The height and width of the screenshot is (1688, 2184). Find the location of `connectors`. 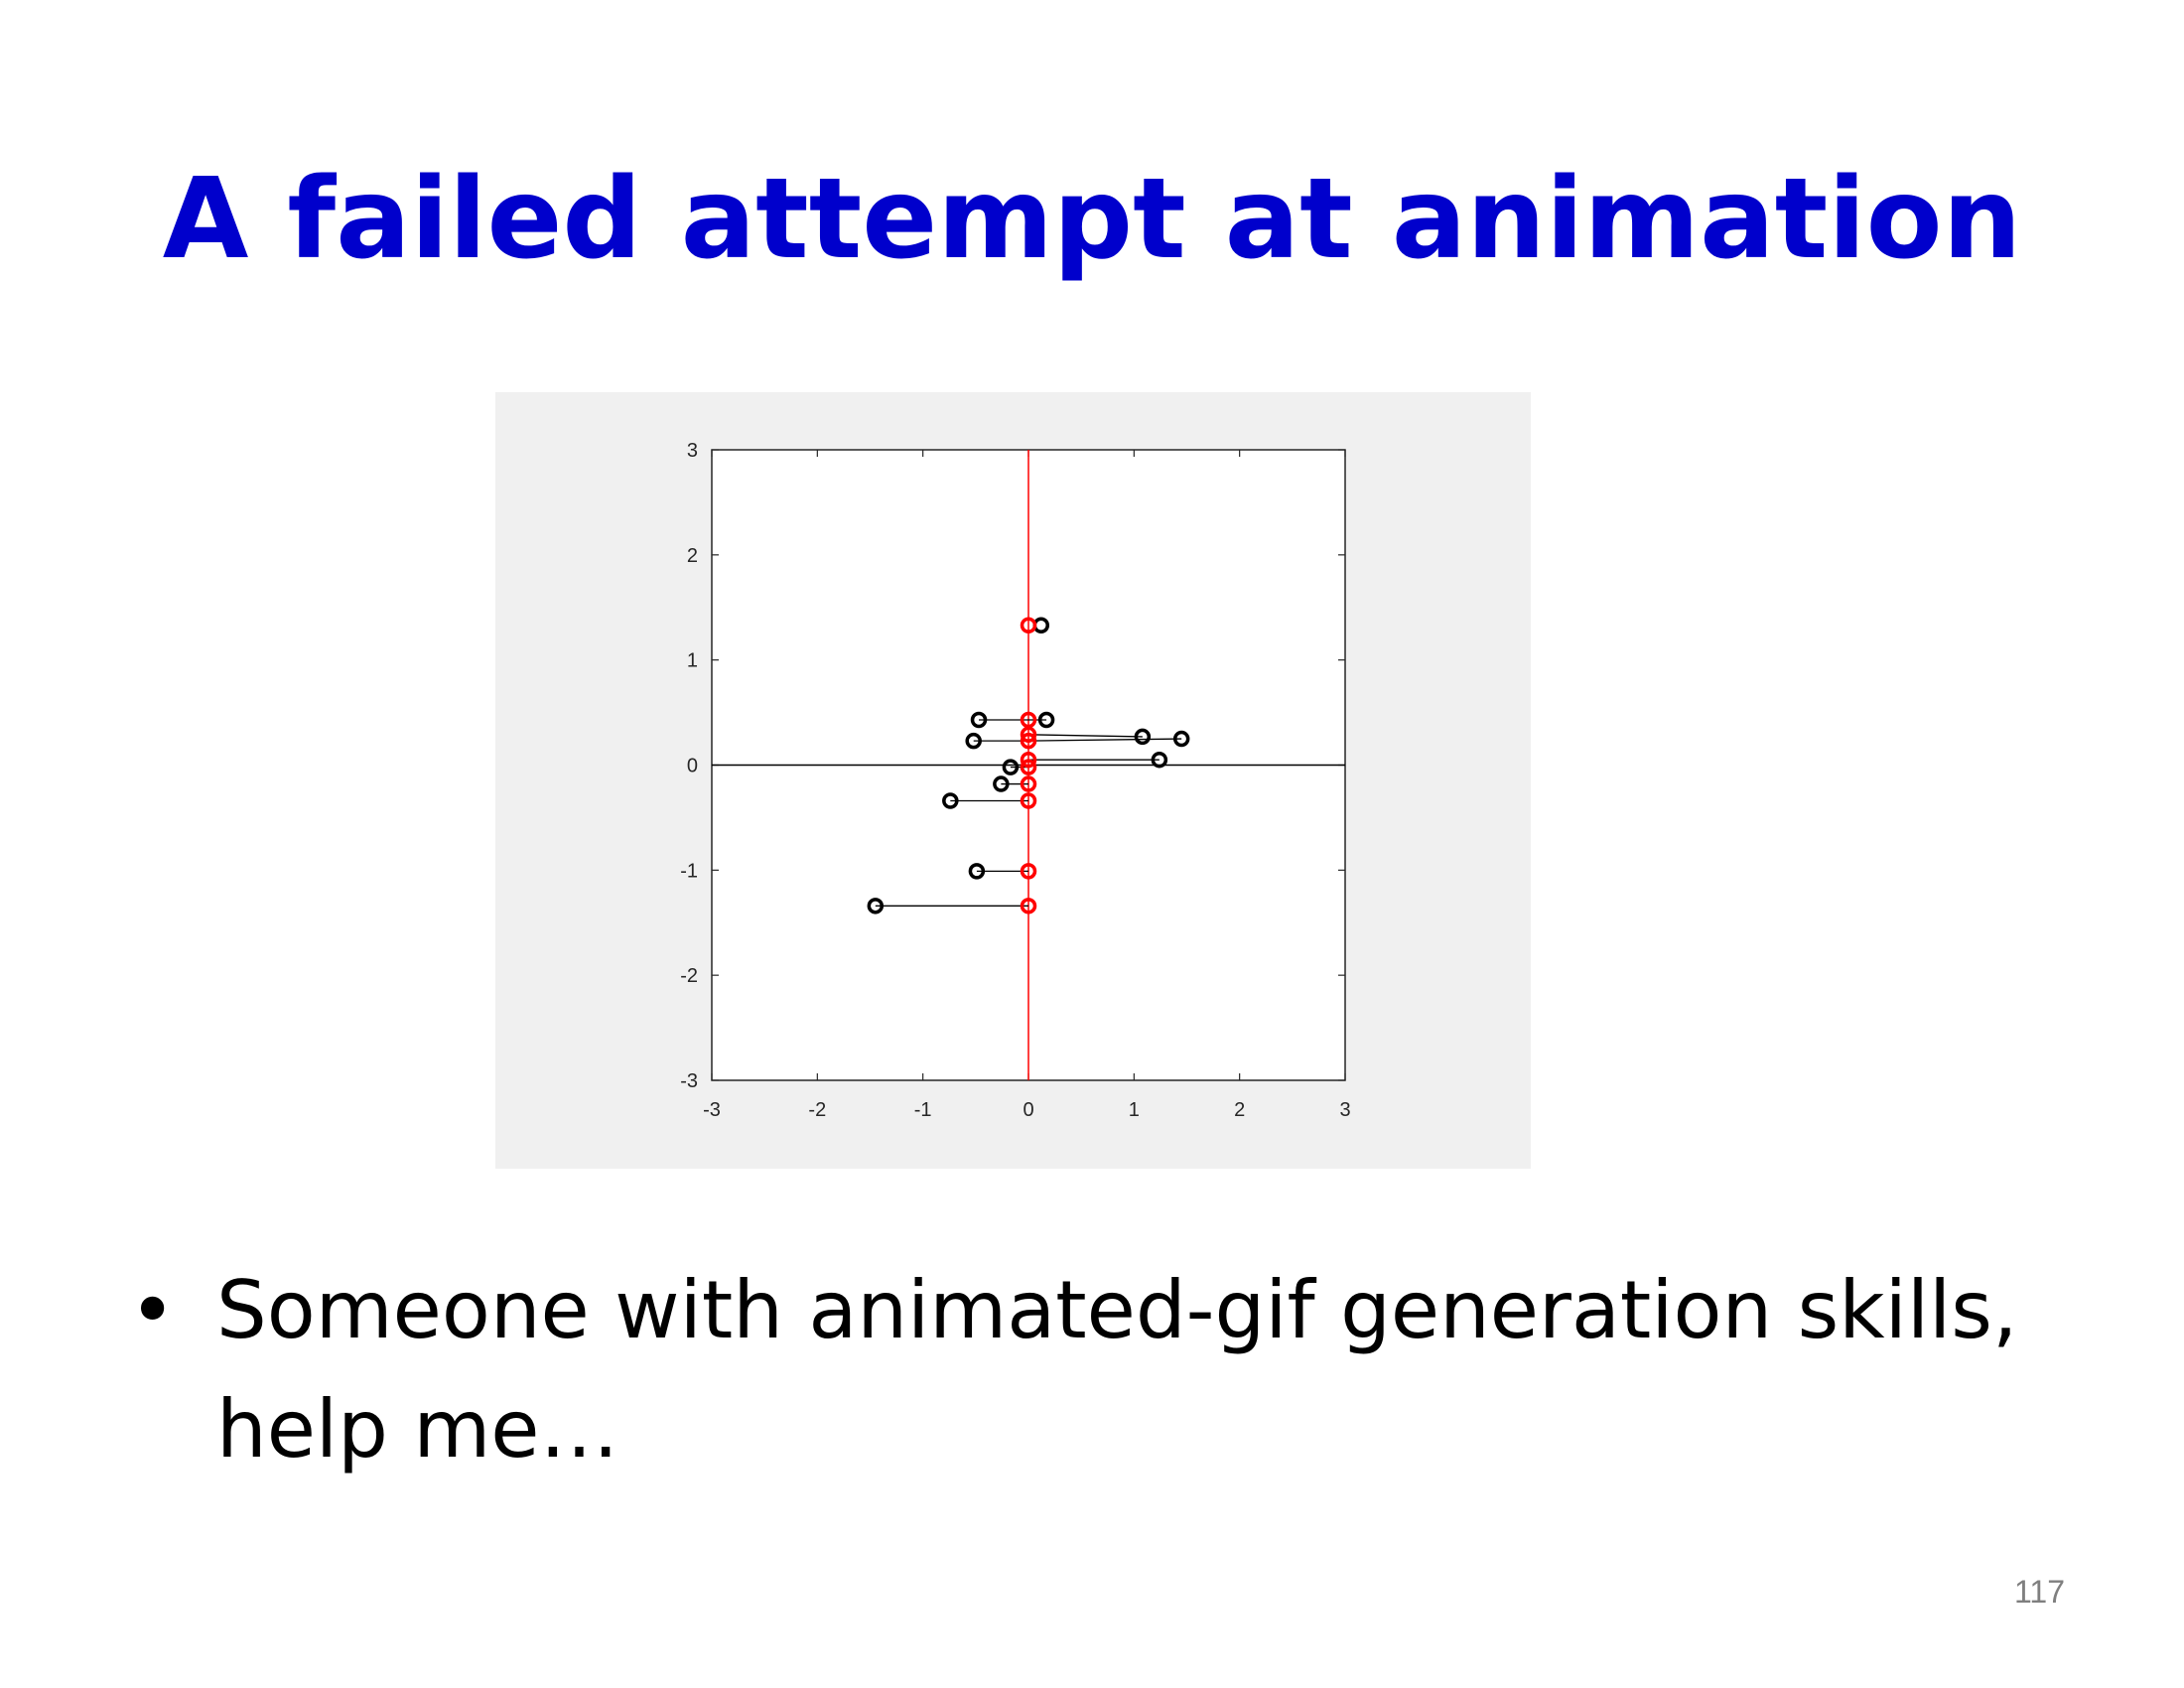

connectors is located at coordinates (1028, 813).